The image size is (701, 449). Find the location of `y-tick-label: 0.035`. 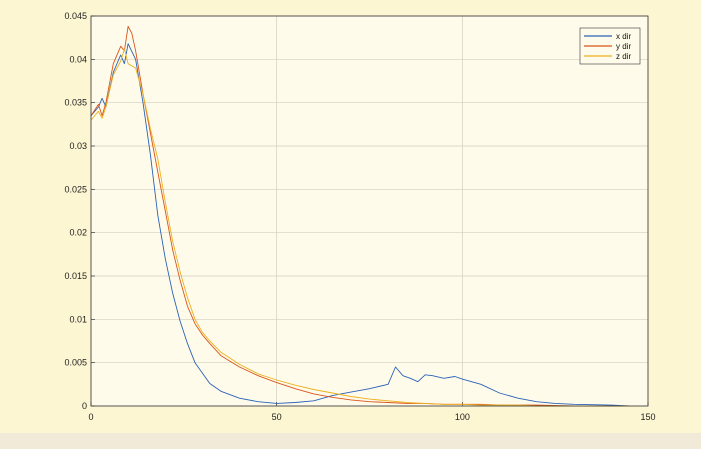

y-tick-label: 0.035 is located at coordinates (75, 103).